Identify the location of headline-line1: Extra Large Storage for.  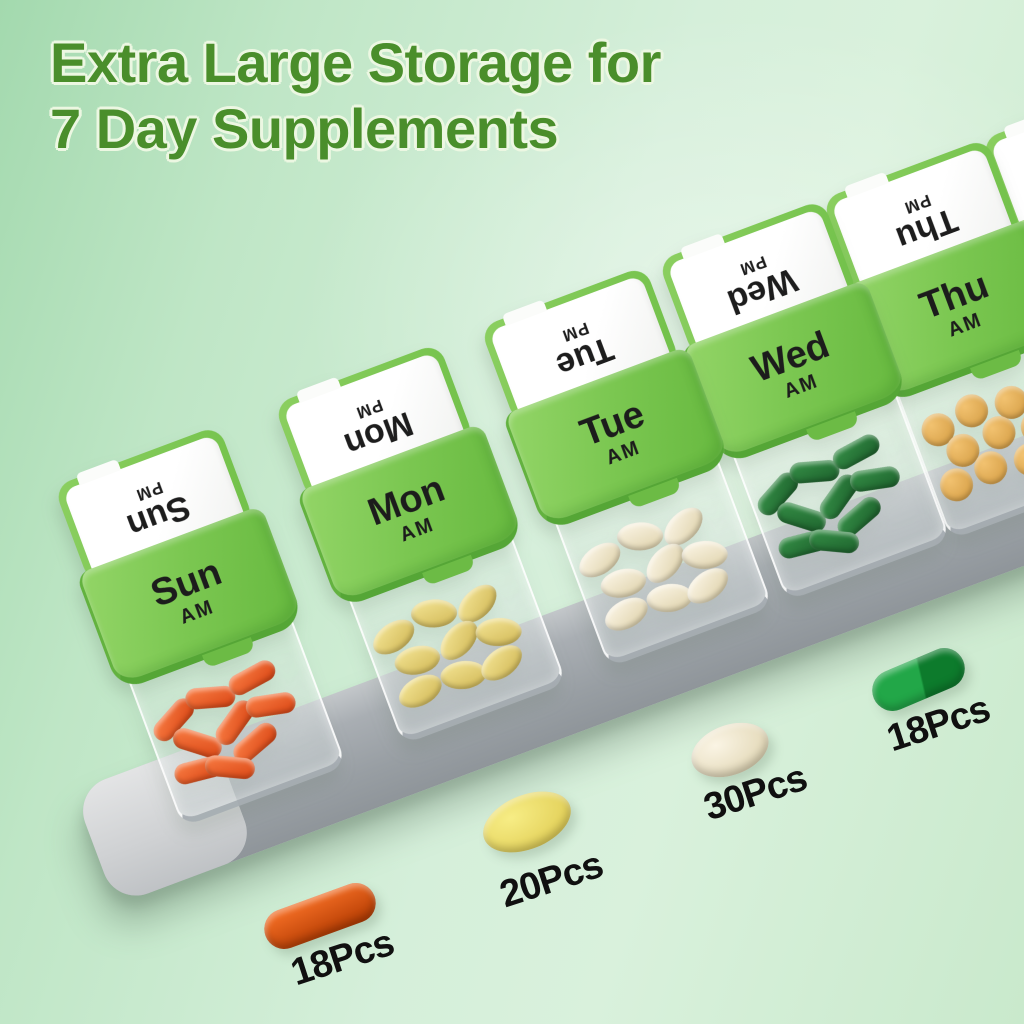
(355, 62).